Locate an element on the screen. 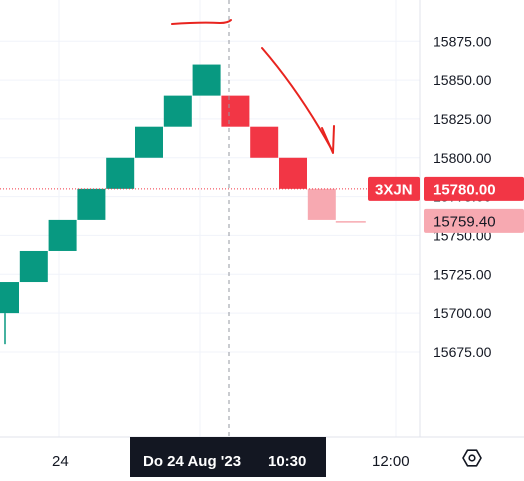 The height and width of the screenshot is (481, 524). current-price-tag is located at coordinates (474, 188).